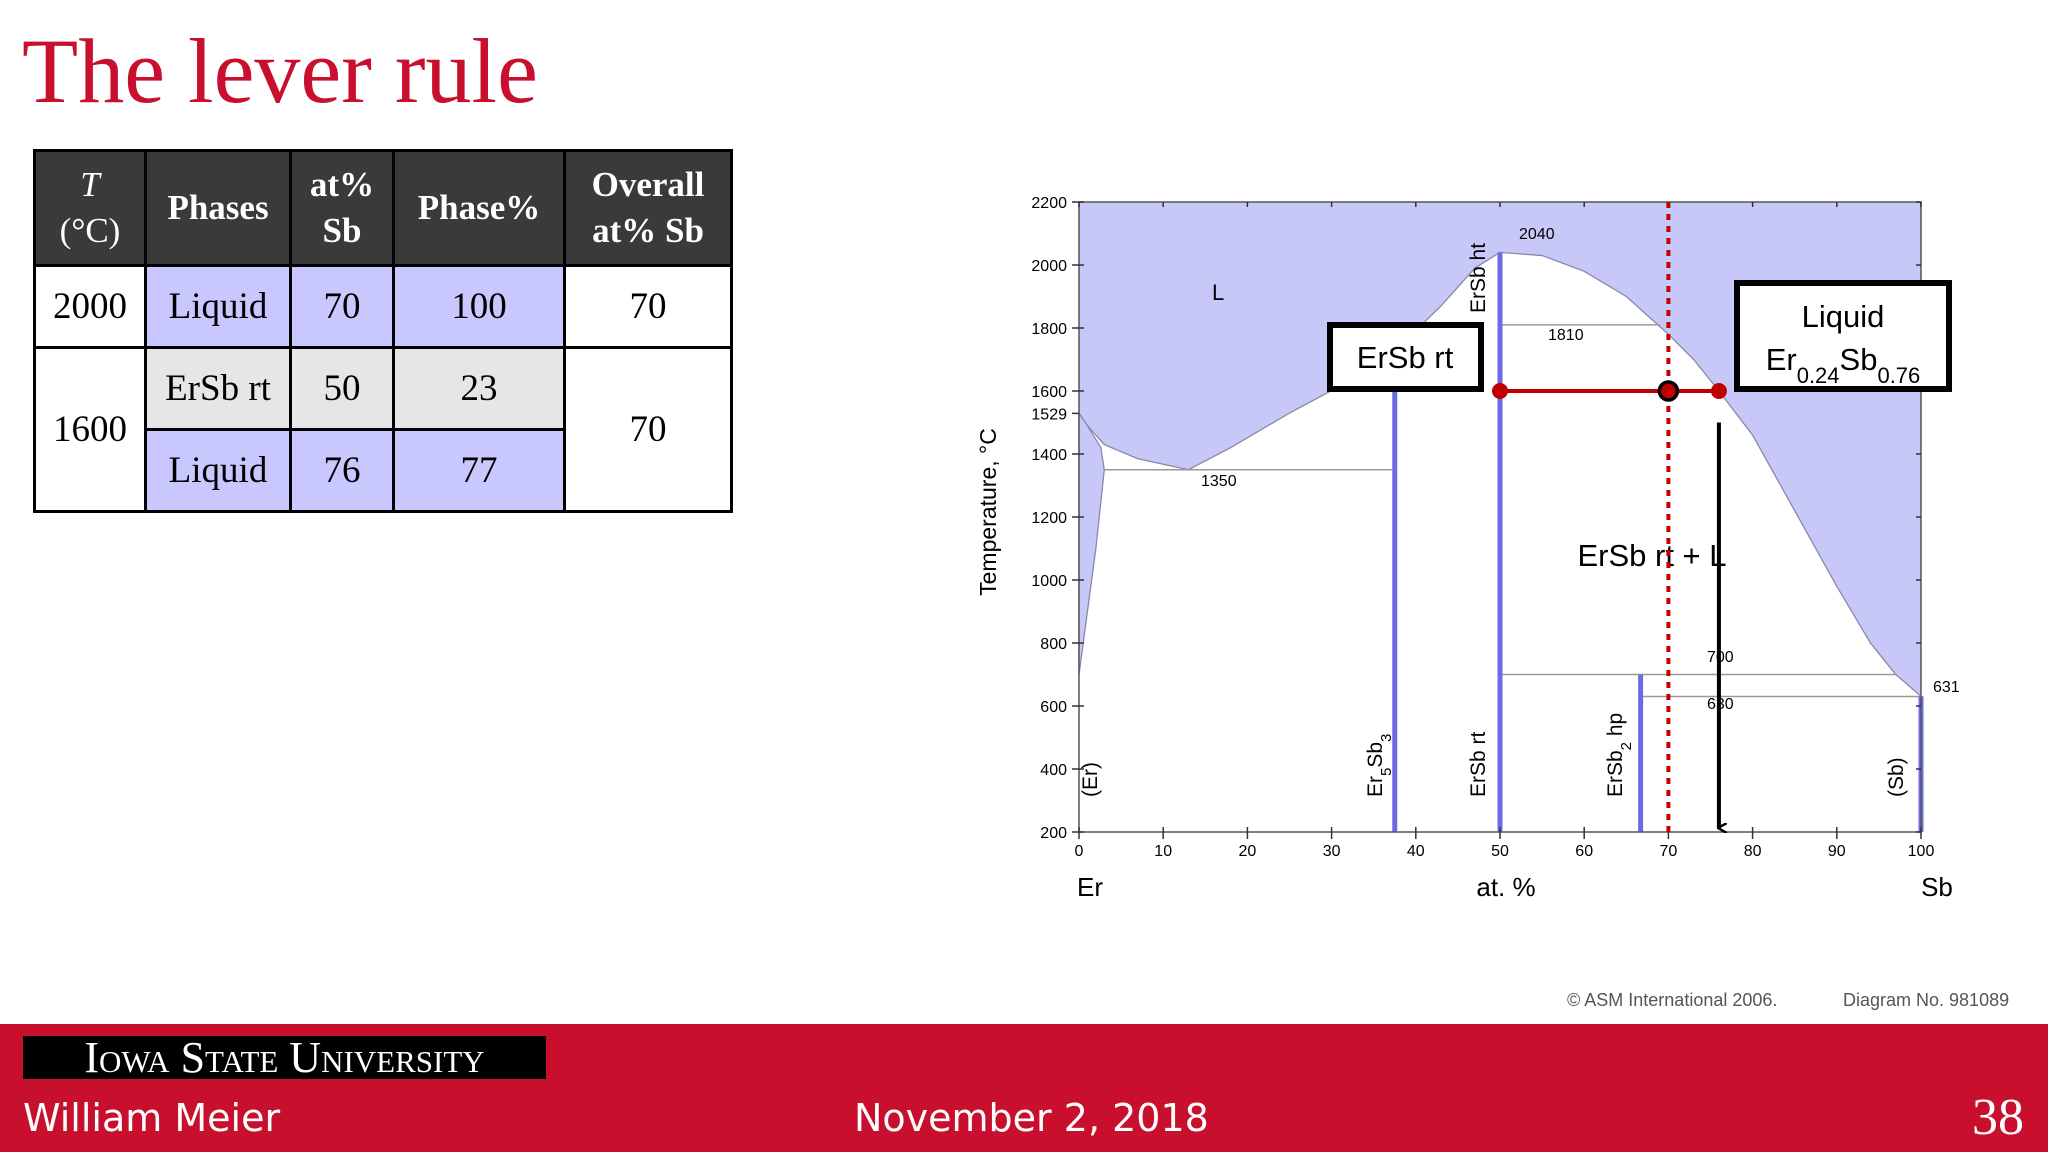  Describe the element at coordinates (1843, 336) in the screenshot. I see `liquid-box` at that location.